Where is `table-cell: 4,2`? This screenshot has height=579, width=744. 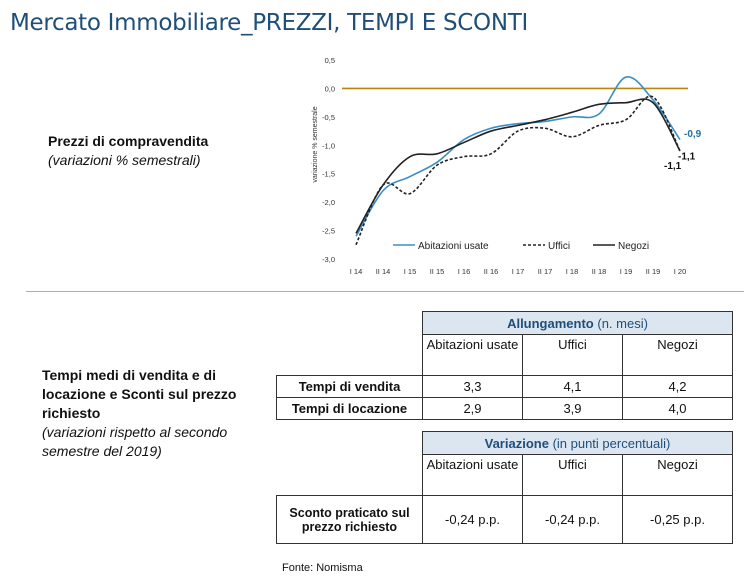
table-cell: 4,2 is located at coordinates (677, 386).